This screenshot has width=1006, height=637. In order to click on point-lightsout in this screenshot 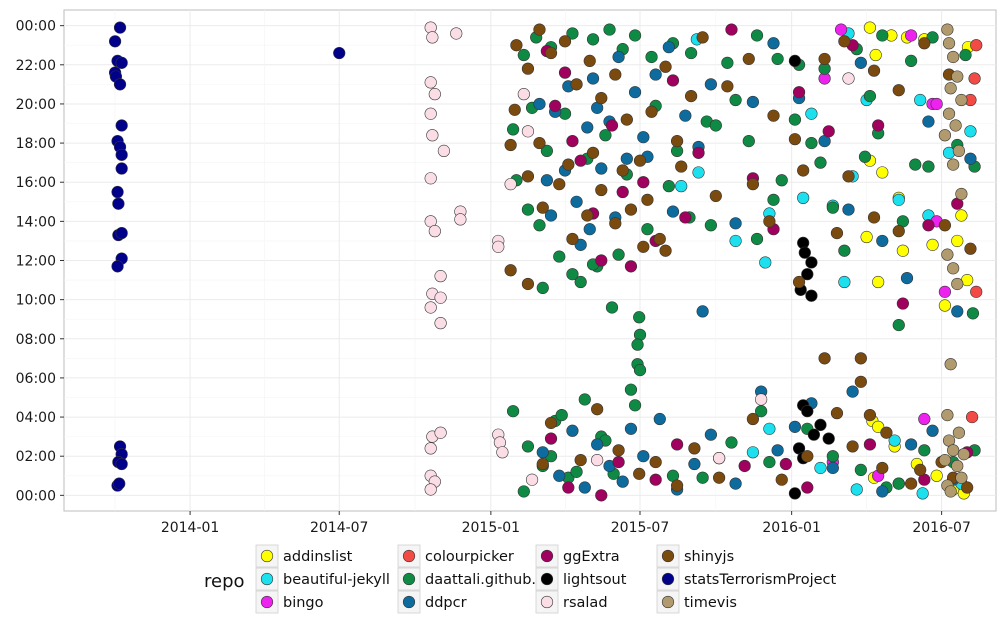, I will do `click(811, 262)`.